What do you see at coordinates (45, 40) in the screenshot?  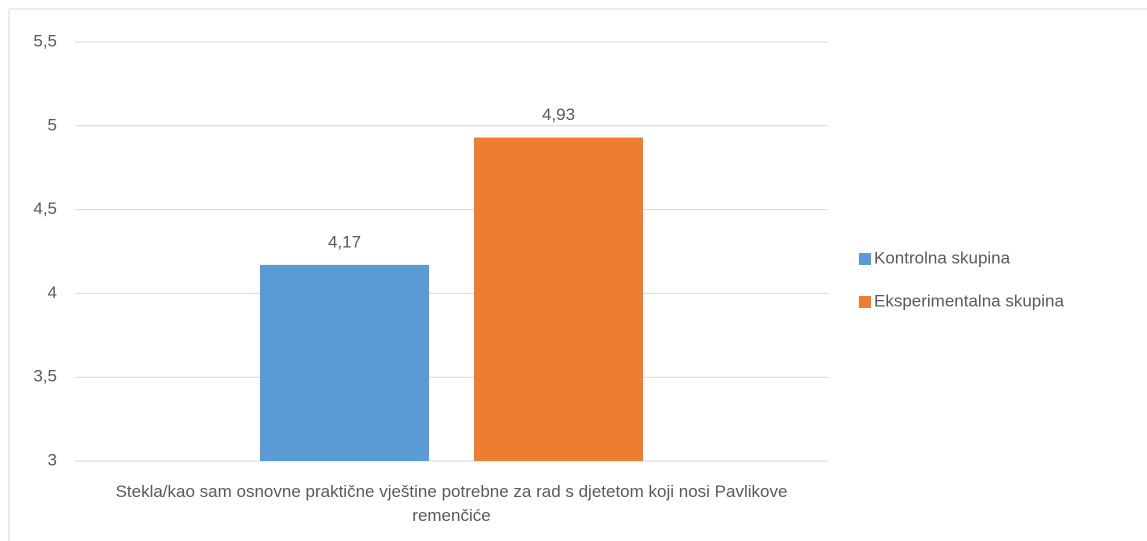 I see `y-tick-label: 5,5` at bounding box center [45, 40].